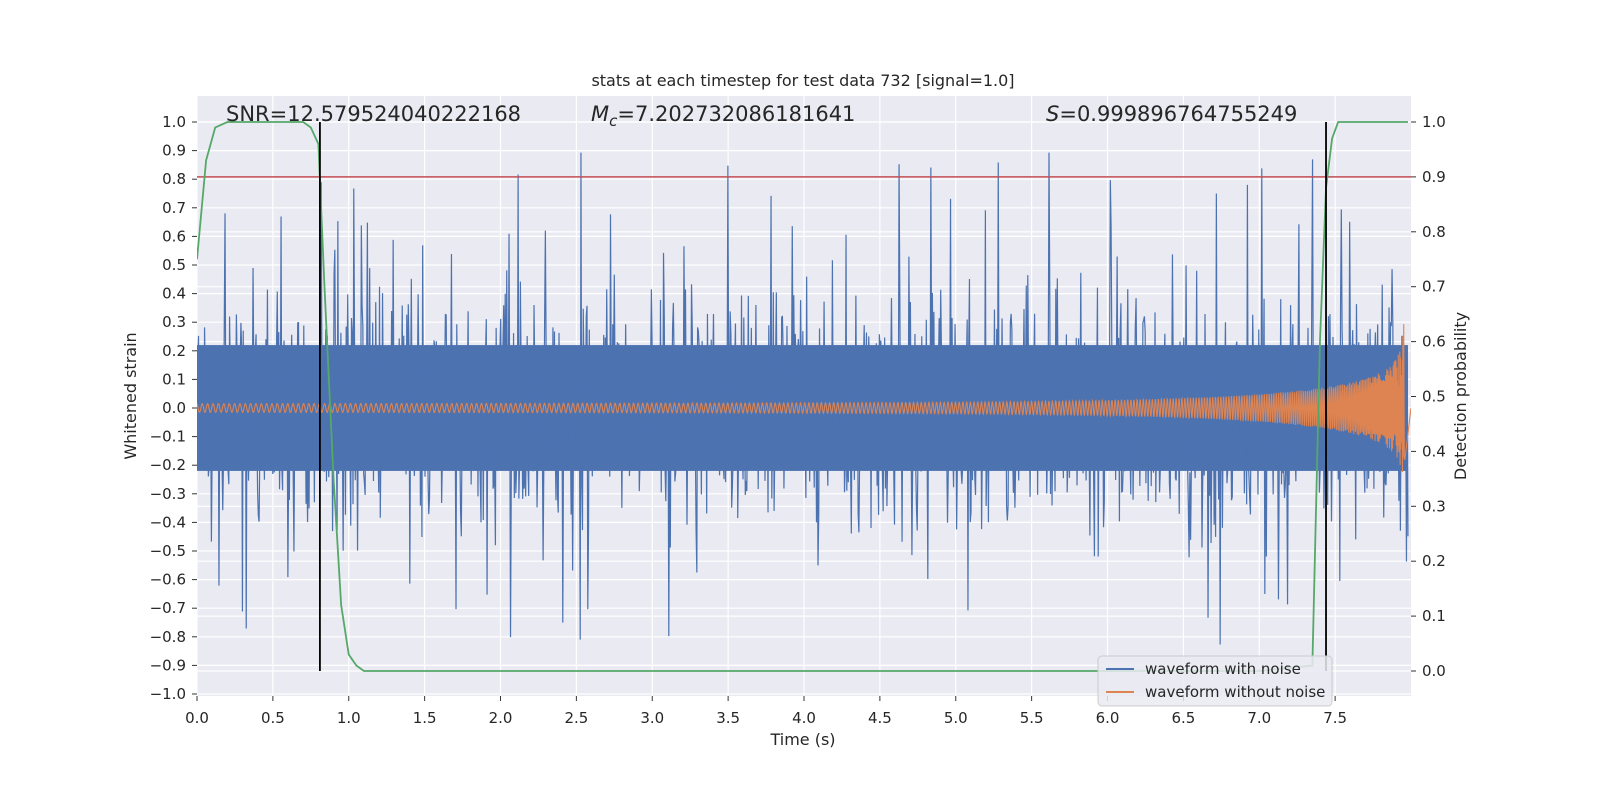 The height and width of the screenshot is (800, 1600). Describe the element at coordinates (728, 718) in the screenshot. I see `x-tick-label: 3.5` at that location.